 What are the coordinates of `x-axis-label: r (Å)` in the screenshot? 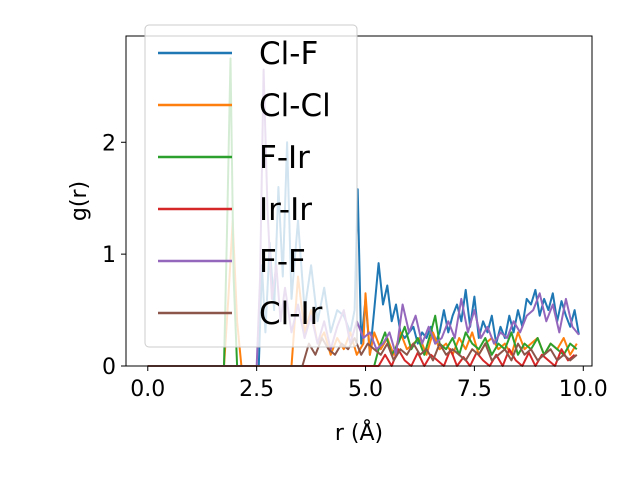 It's located at (359, 432).